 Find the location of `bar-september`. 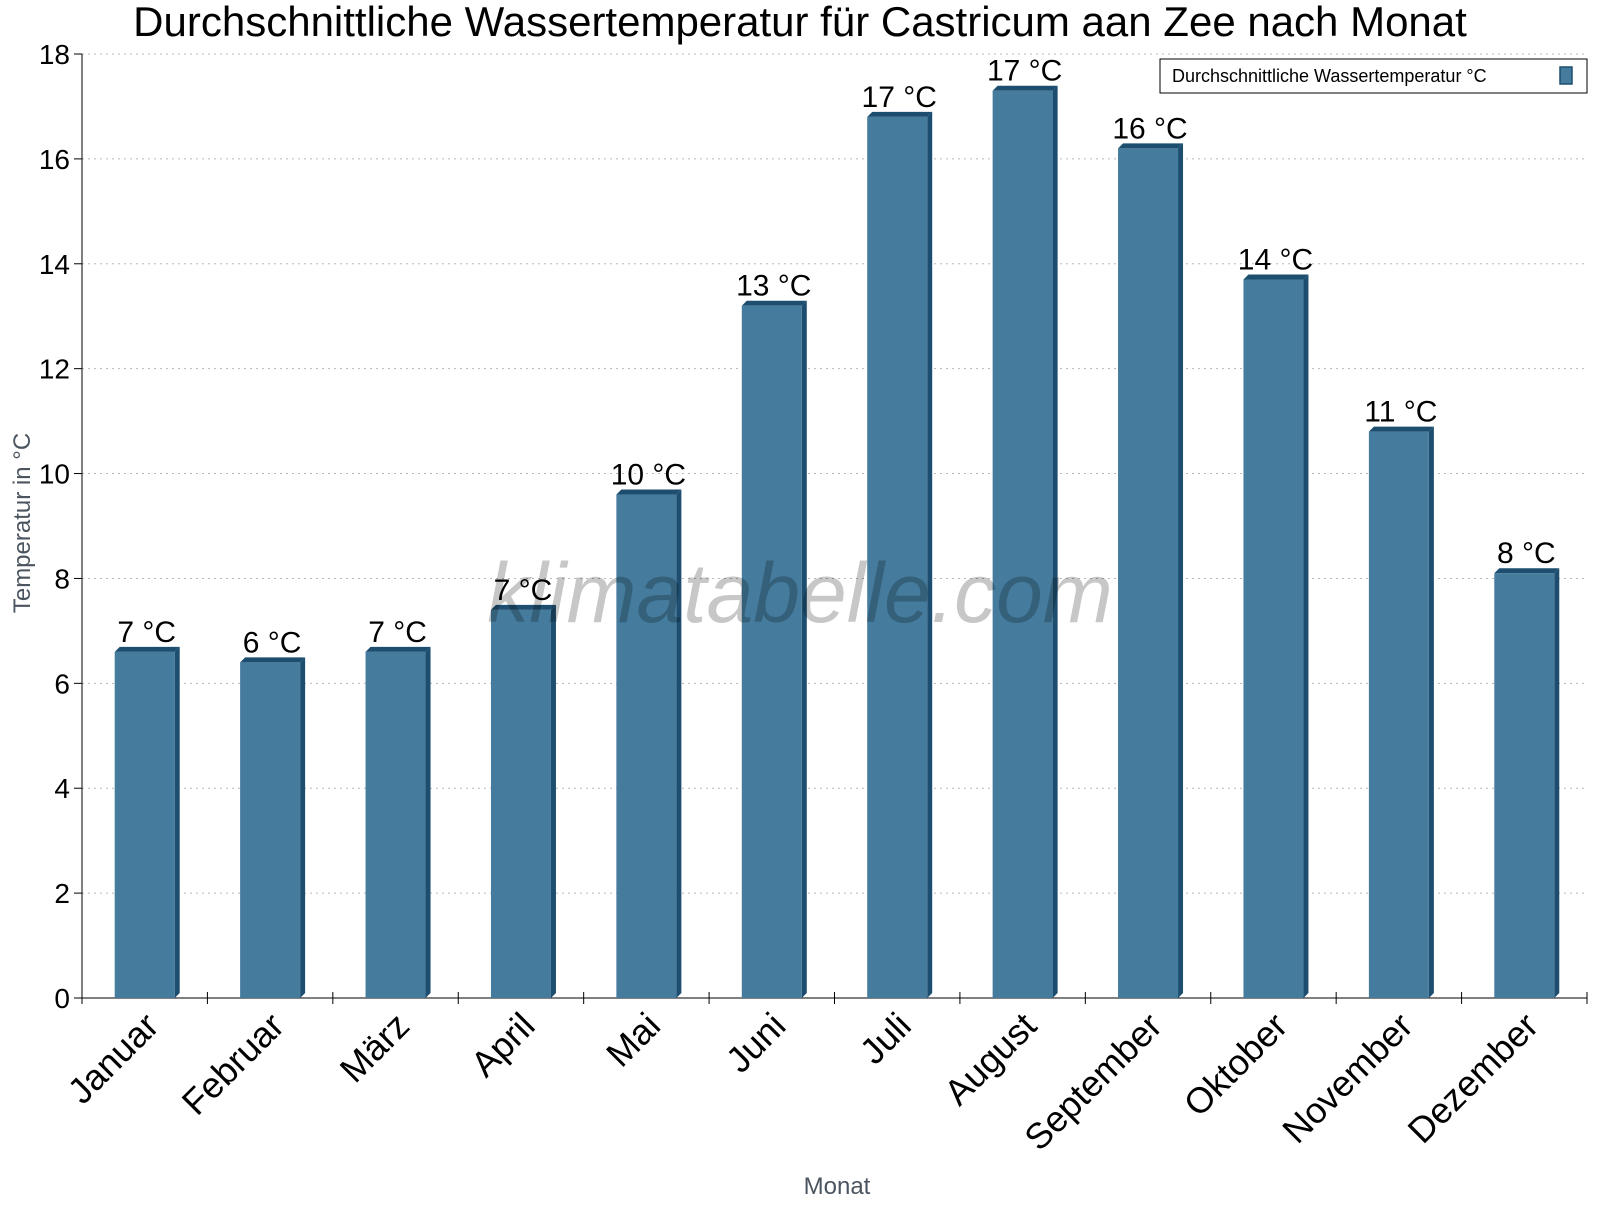

bar-september is located at coordinates (1151, 570).